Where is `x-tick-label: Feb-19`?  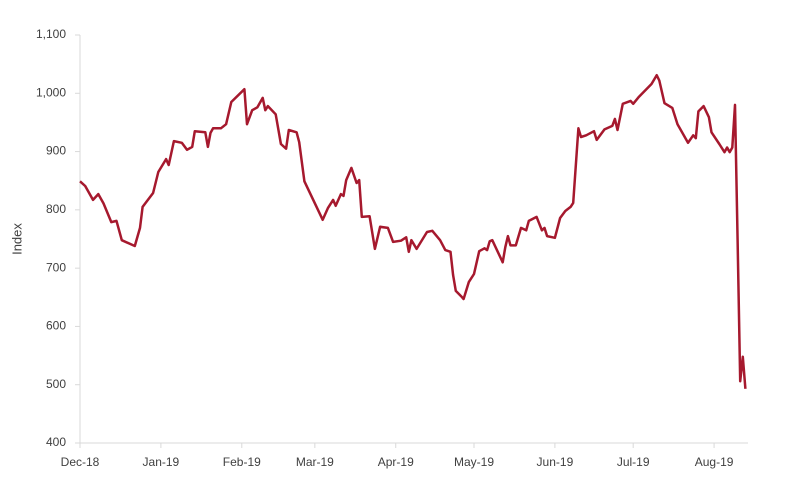
x-tick-label: Feb-19 is located at coordinates (242, 462).